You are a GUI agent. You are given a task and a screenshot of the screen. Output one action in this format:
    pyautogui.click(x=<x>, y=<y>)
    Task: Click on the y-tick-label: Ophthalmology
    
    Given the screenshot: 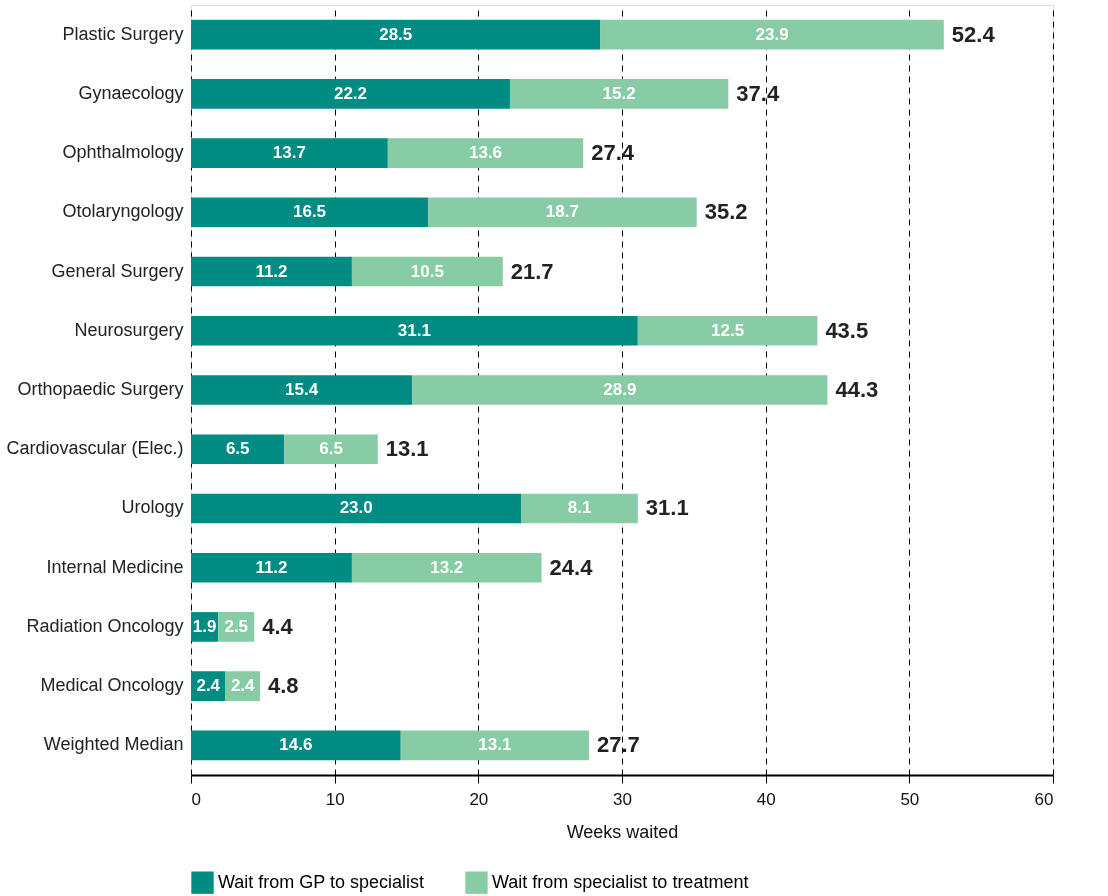 What is the action you would take?
    pyautogui.click(x=123, y=152)
    